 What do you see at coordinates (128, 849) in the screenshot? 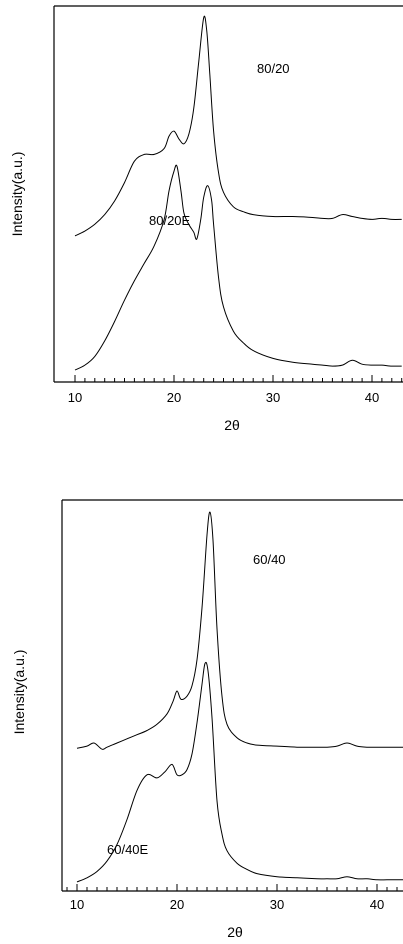
I see `series-label-60-40e: 60/40E` at bounding box center [128, 849].